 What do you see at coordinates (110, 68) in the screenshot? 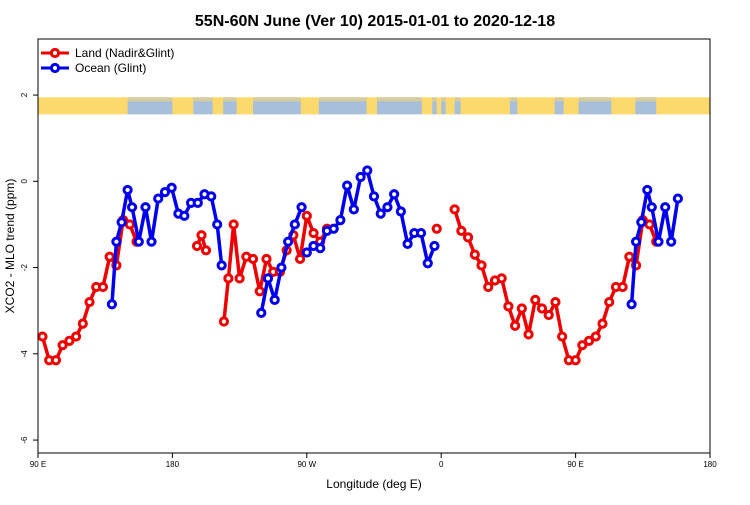
I see `legend-label: Ocean (Glint)` at bounding box center [110, 68].